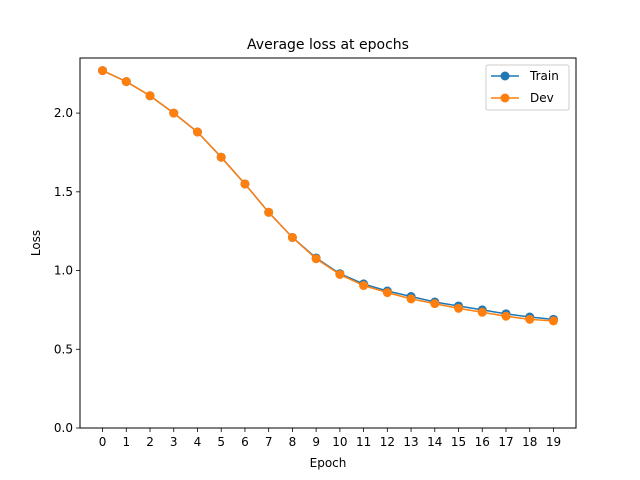 This screenshot has width=640, height=480. What do you see at coordinates (505, 442) in the screenshot?
I see `x-tick-label: 17` at bounding box center [505, 442].